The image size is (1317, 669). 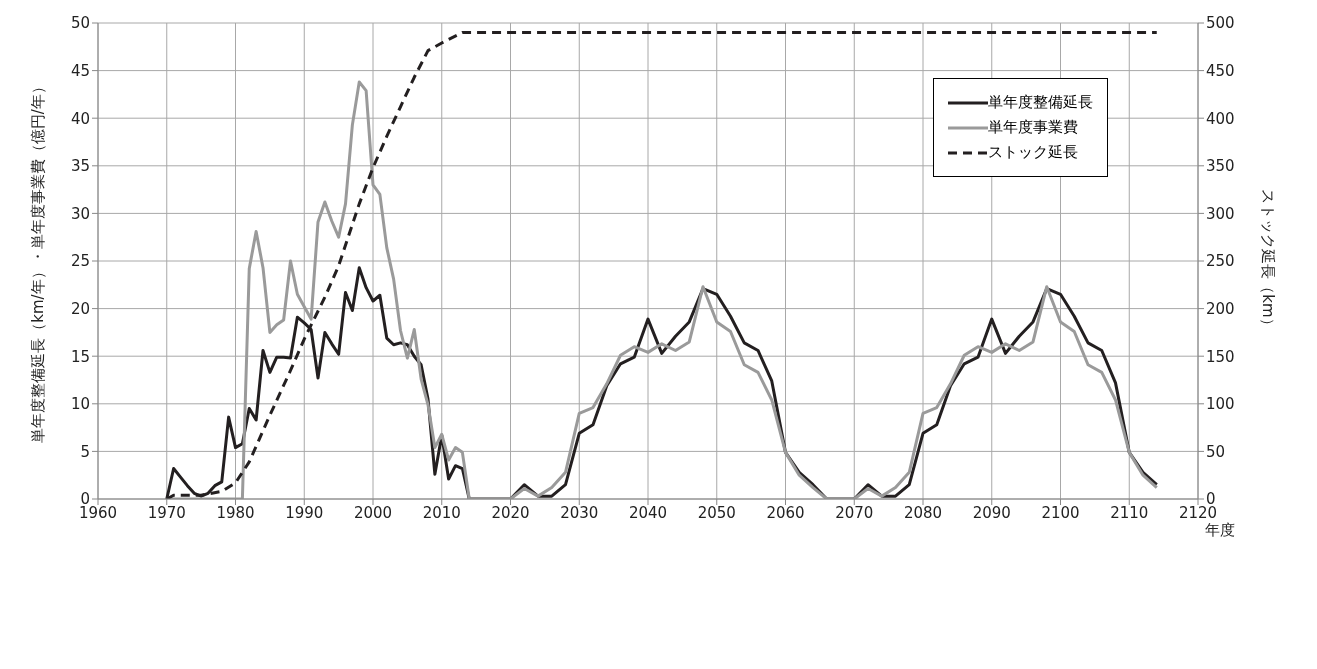 I want to click on y-tick-label: 20, so click(x=80, y=308).